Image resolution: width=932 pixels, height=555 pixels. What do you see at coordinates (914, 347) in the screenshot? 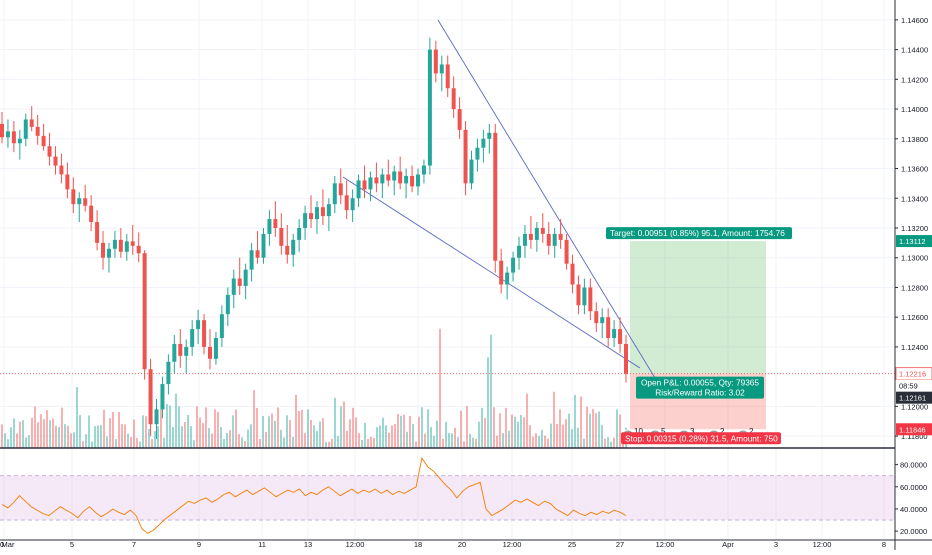
I see `price-tick-label: 1.12400` at bounding box center [914, 347].